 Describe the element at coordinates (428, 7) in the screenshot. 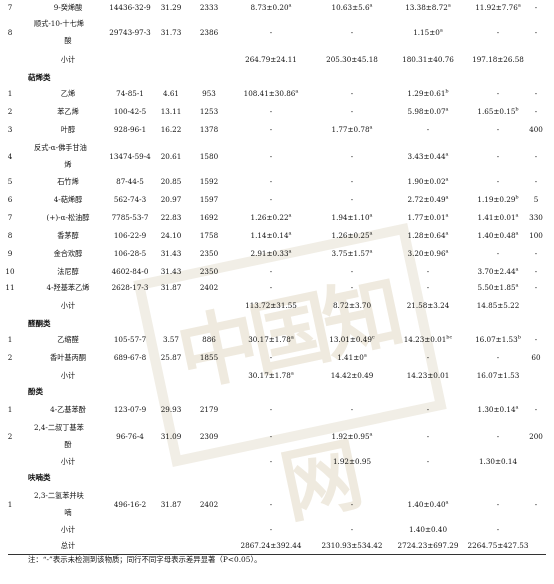

I see `concentration-sample-3: 13.38±8.72a` at that location.